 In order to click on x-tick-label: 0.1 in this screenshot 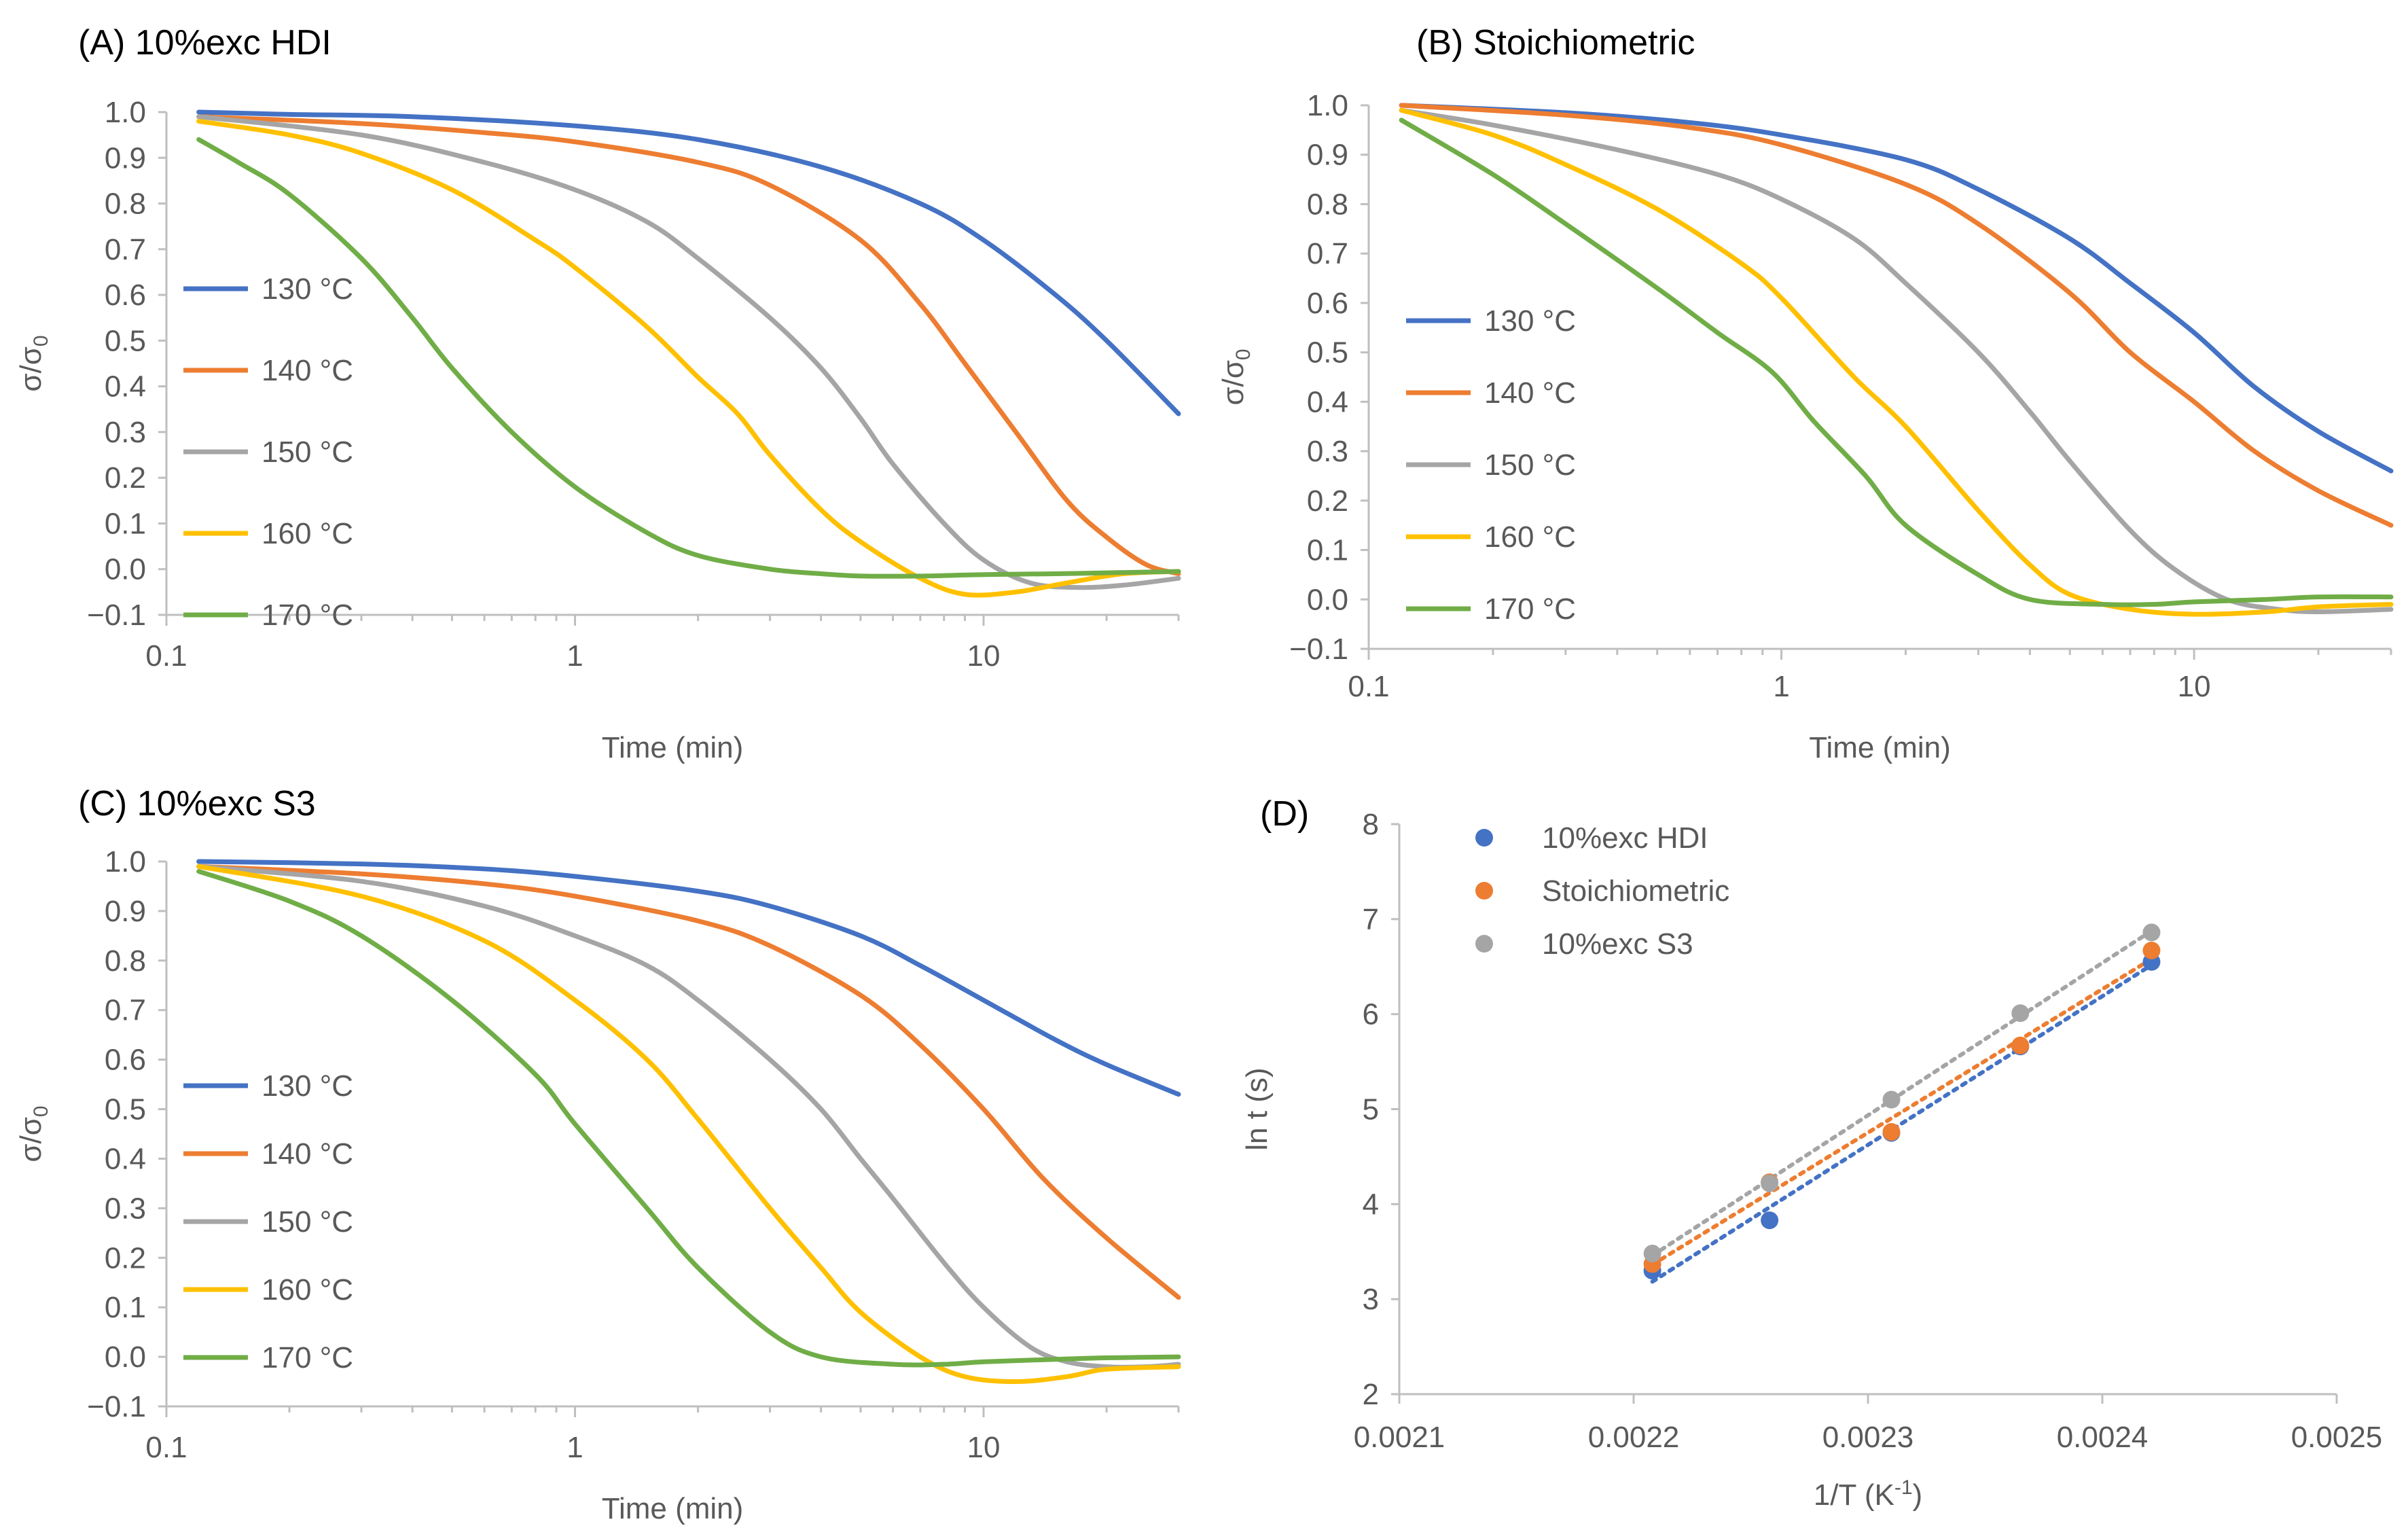, I will do `click(166, 1448)`.